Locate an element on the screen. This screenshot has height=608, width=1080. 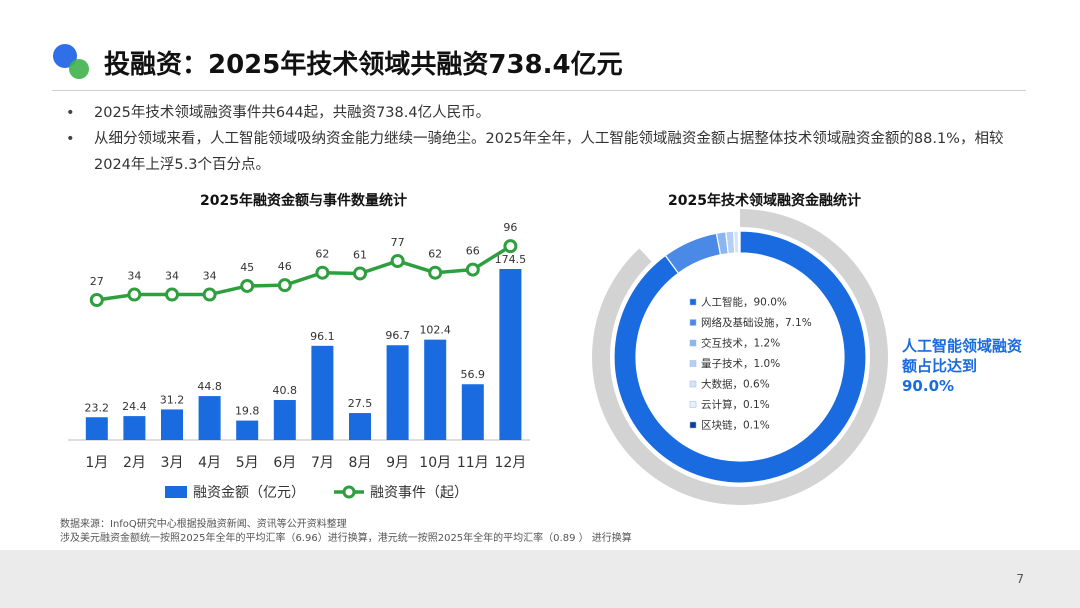
legend-label: 人工智能，90.0% is located at coordinates (744, 302).